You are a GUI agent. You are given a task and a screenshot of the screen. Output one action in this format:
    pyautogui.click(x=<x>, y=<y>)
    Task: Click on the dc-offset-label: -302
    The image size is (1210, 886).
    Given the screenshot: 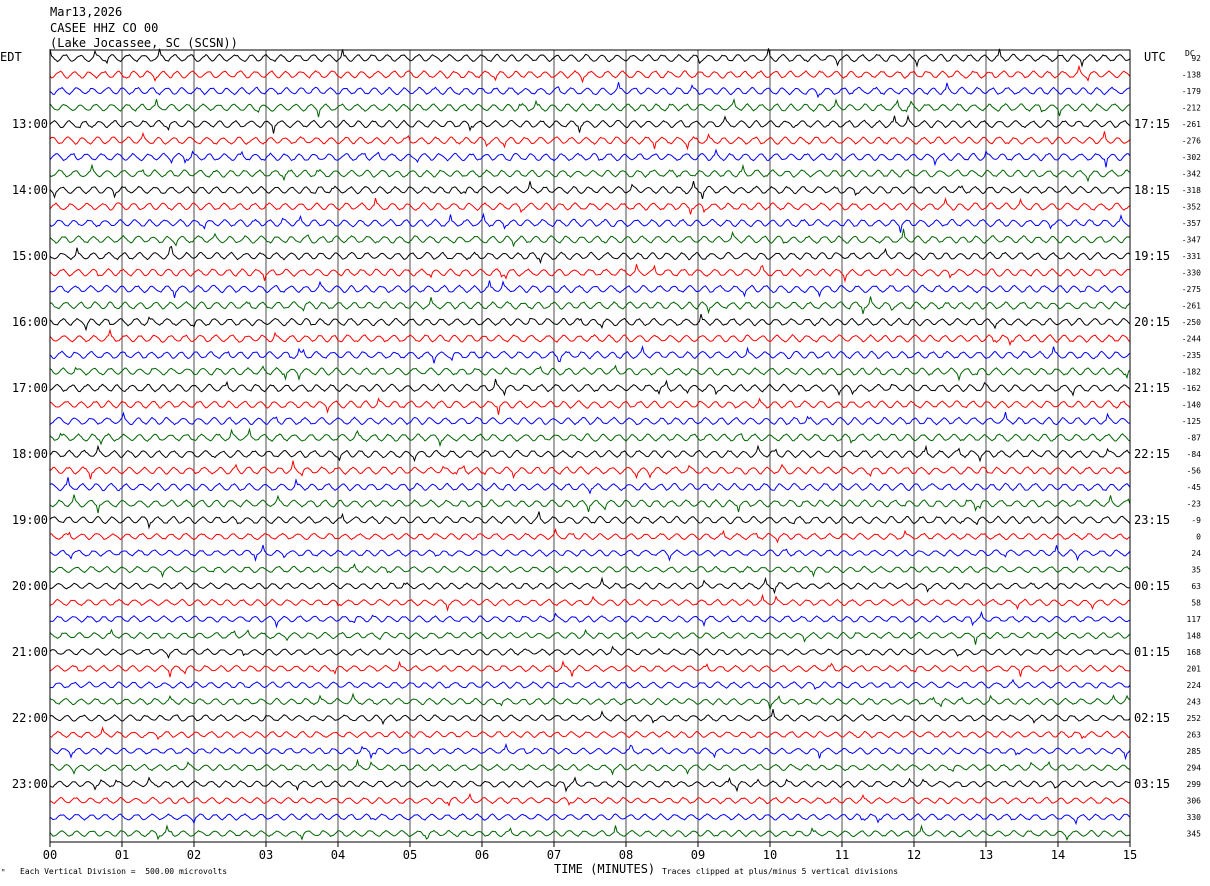 What is the action you would take?
    pyautogui.click(x=1191, y=157)
    